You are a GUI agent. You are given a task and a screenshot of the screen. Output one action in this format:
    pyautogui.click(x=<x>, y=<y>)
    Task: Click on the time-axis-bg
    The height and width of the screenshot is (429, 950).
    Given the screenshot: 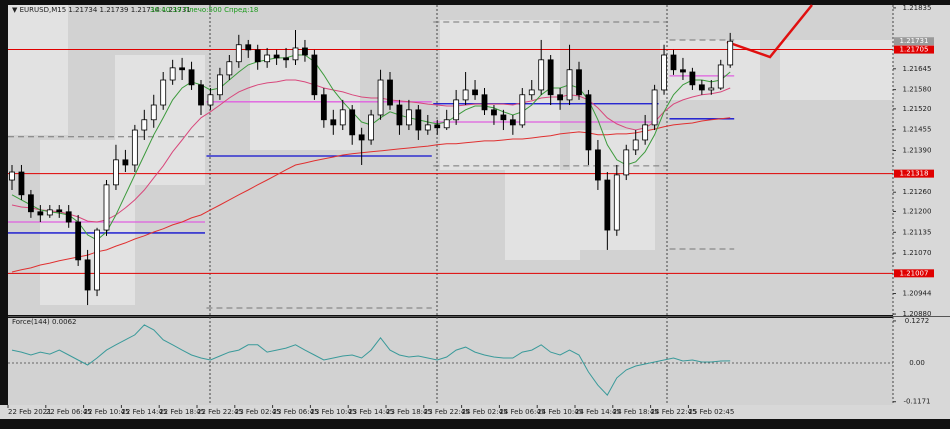 What is the action you would take?
    pyautogui.click(x=475, y=412)
    